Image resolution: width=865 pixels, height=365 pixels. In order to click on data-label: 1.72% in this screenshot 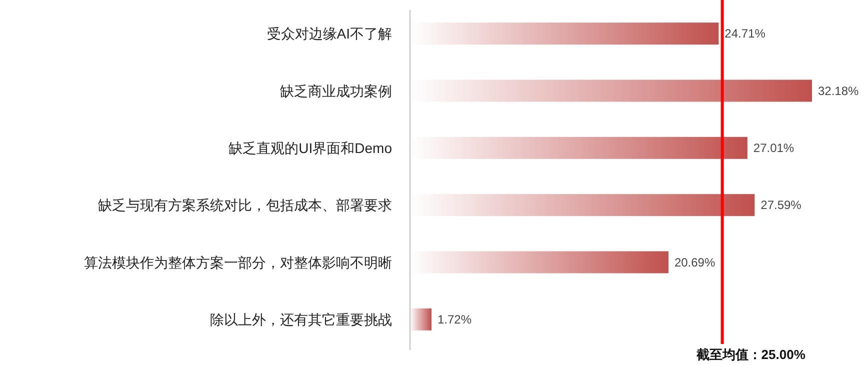, I will do `click(454, 319)`.